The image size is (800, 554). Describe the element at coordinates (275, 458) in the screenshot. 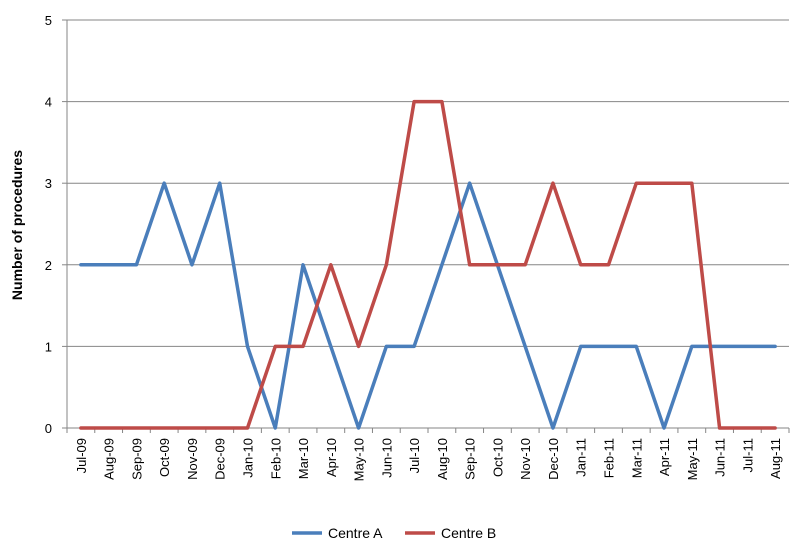

I see `x-tick-label: Feb-10` at that location.